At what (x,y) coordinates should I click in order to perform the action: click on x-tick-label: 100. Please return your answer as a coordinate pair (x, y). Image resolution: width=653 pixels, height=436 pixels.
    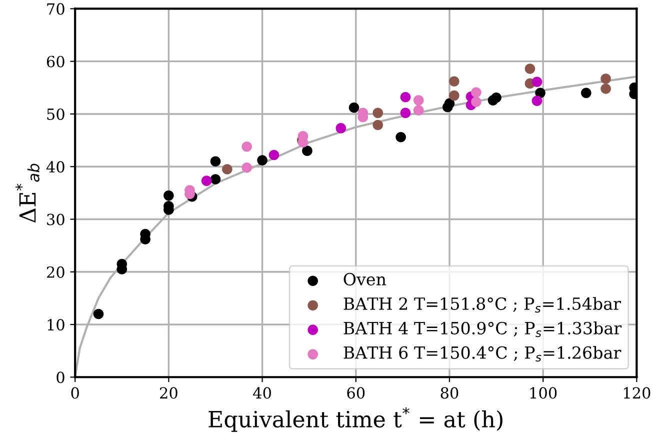
    Looking at the image, I should click on (543, 393).